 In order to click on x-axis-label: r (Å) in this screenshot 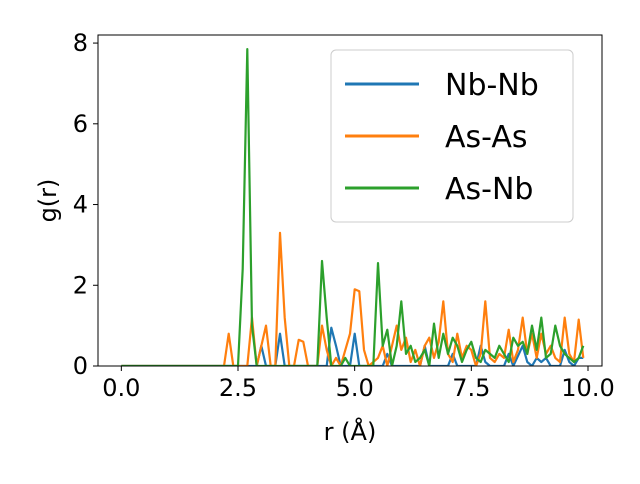, I will do `click(350, 431)`.